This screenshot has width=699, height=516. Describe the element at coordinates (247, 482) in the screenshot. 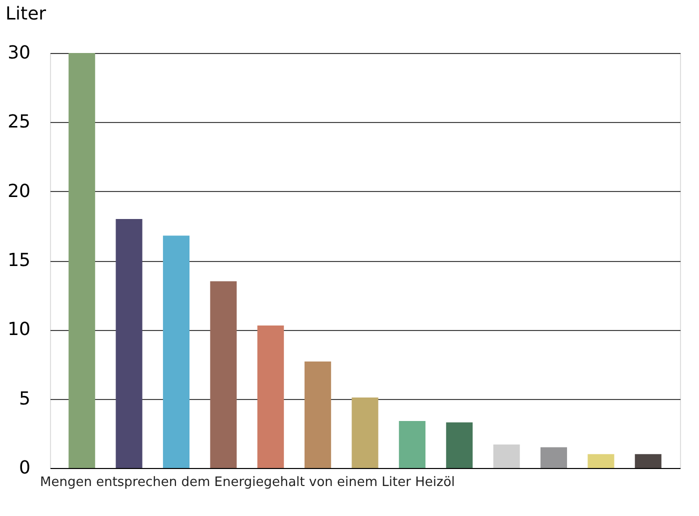

I see `text: Mengen entsprechen dem Energiegehalt von einem Liter Heizöl` at that location.